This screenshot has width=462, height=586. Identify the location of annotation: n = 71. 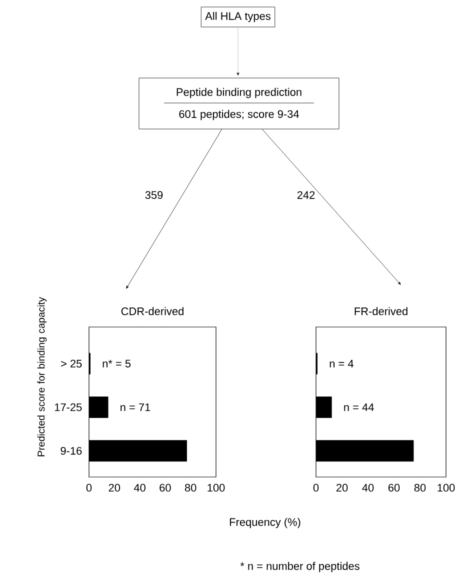
(135, 407).